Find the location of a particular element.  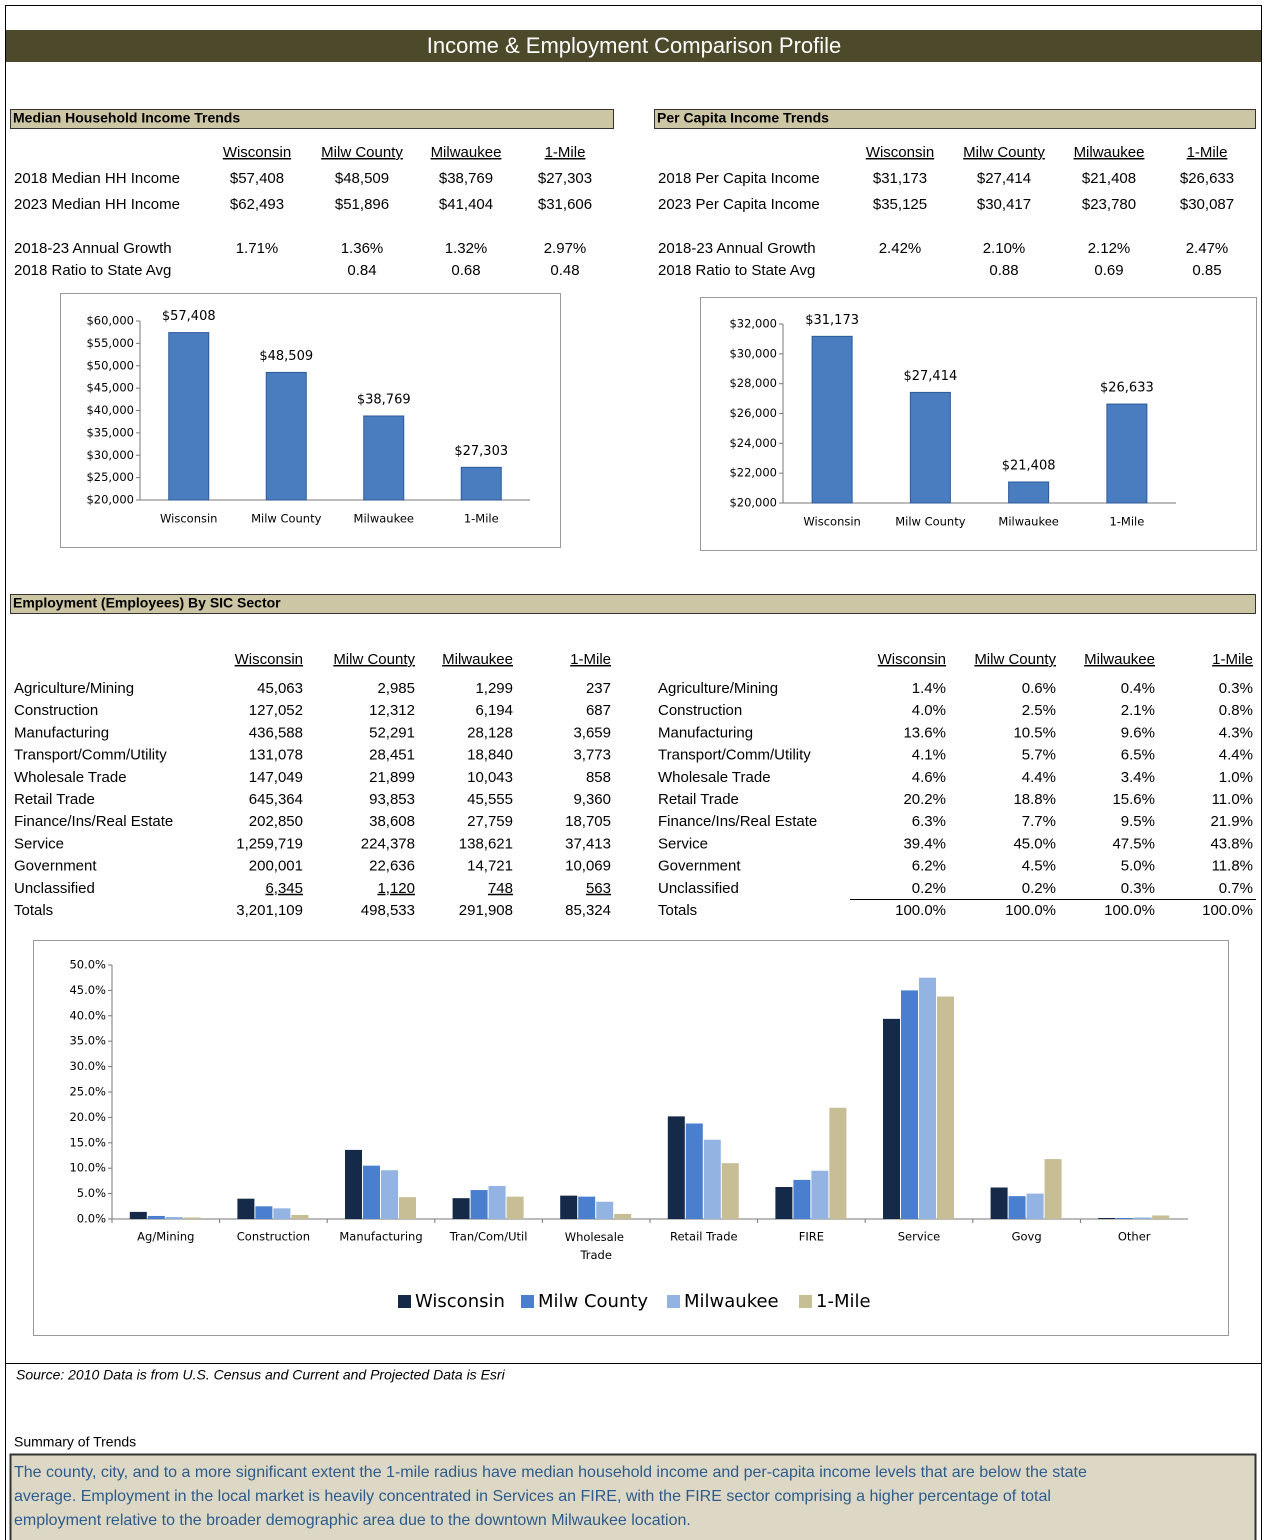

y-tick-label: 30.0% is located at coordinates (87, 1066).